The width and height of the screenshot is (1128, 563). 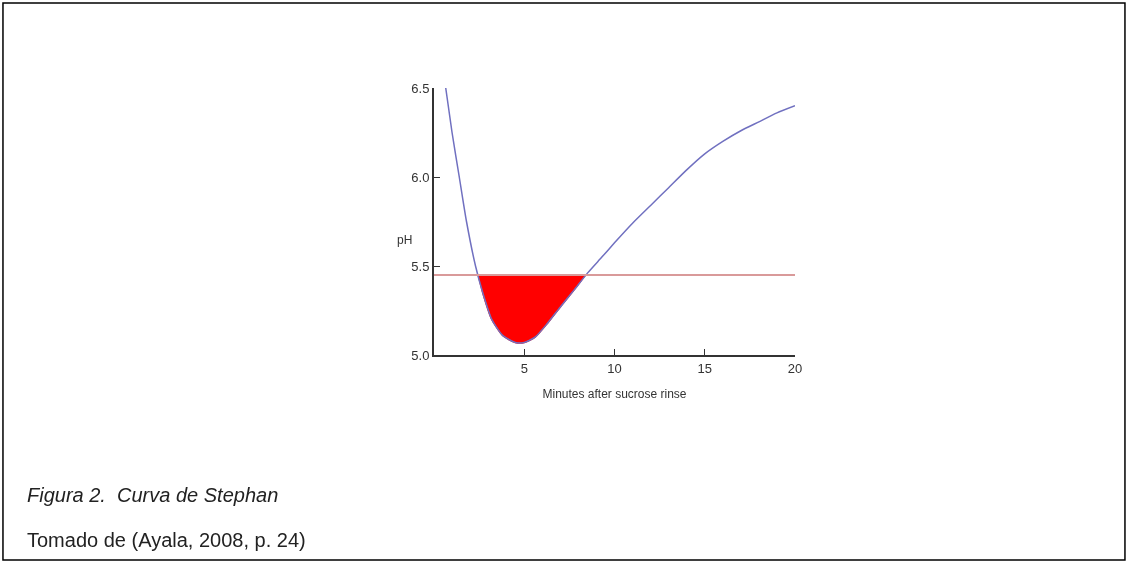 I want to click on line-series, so click(x=619, y=216).